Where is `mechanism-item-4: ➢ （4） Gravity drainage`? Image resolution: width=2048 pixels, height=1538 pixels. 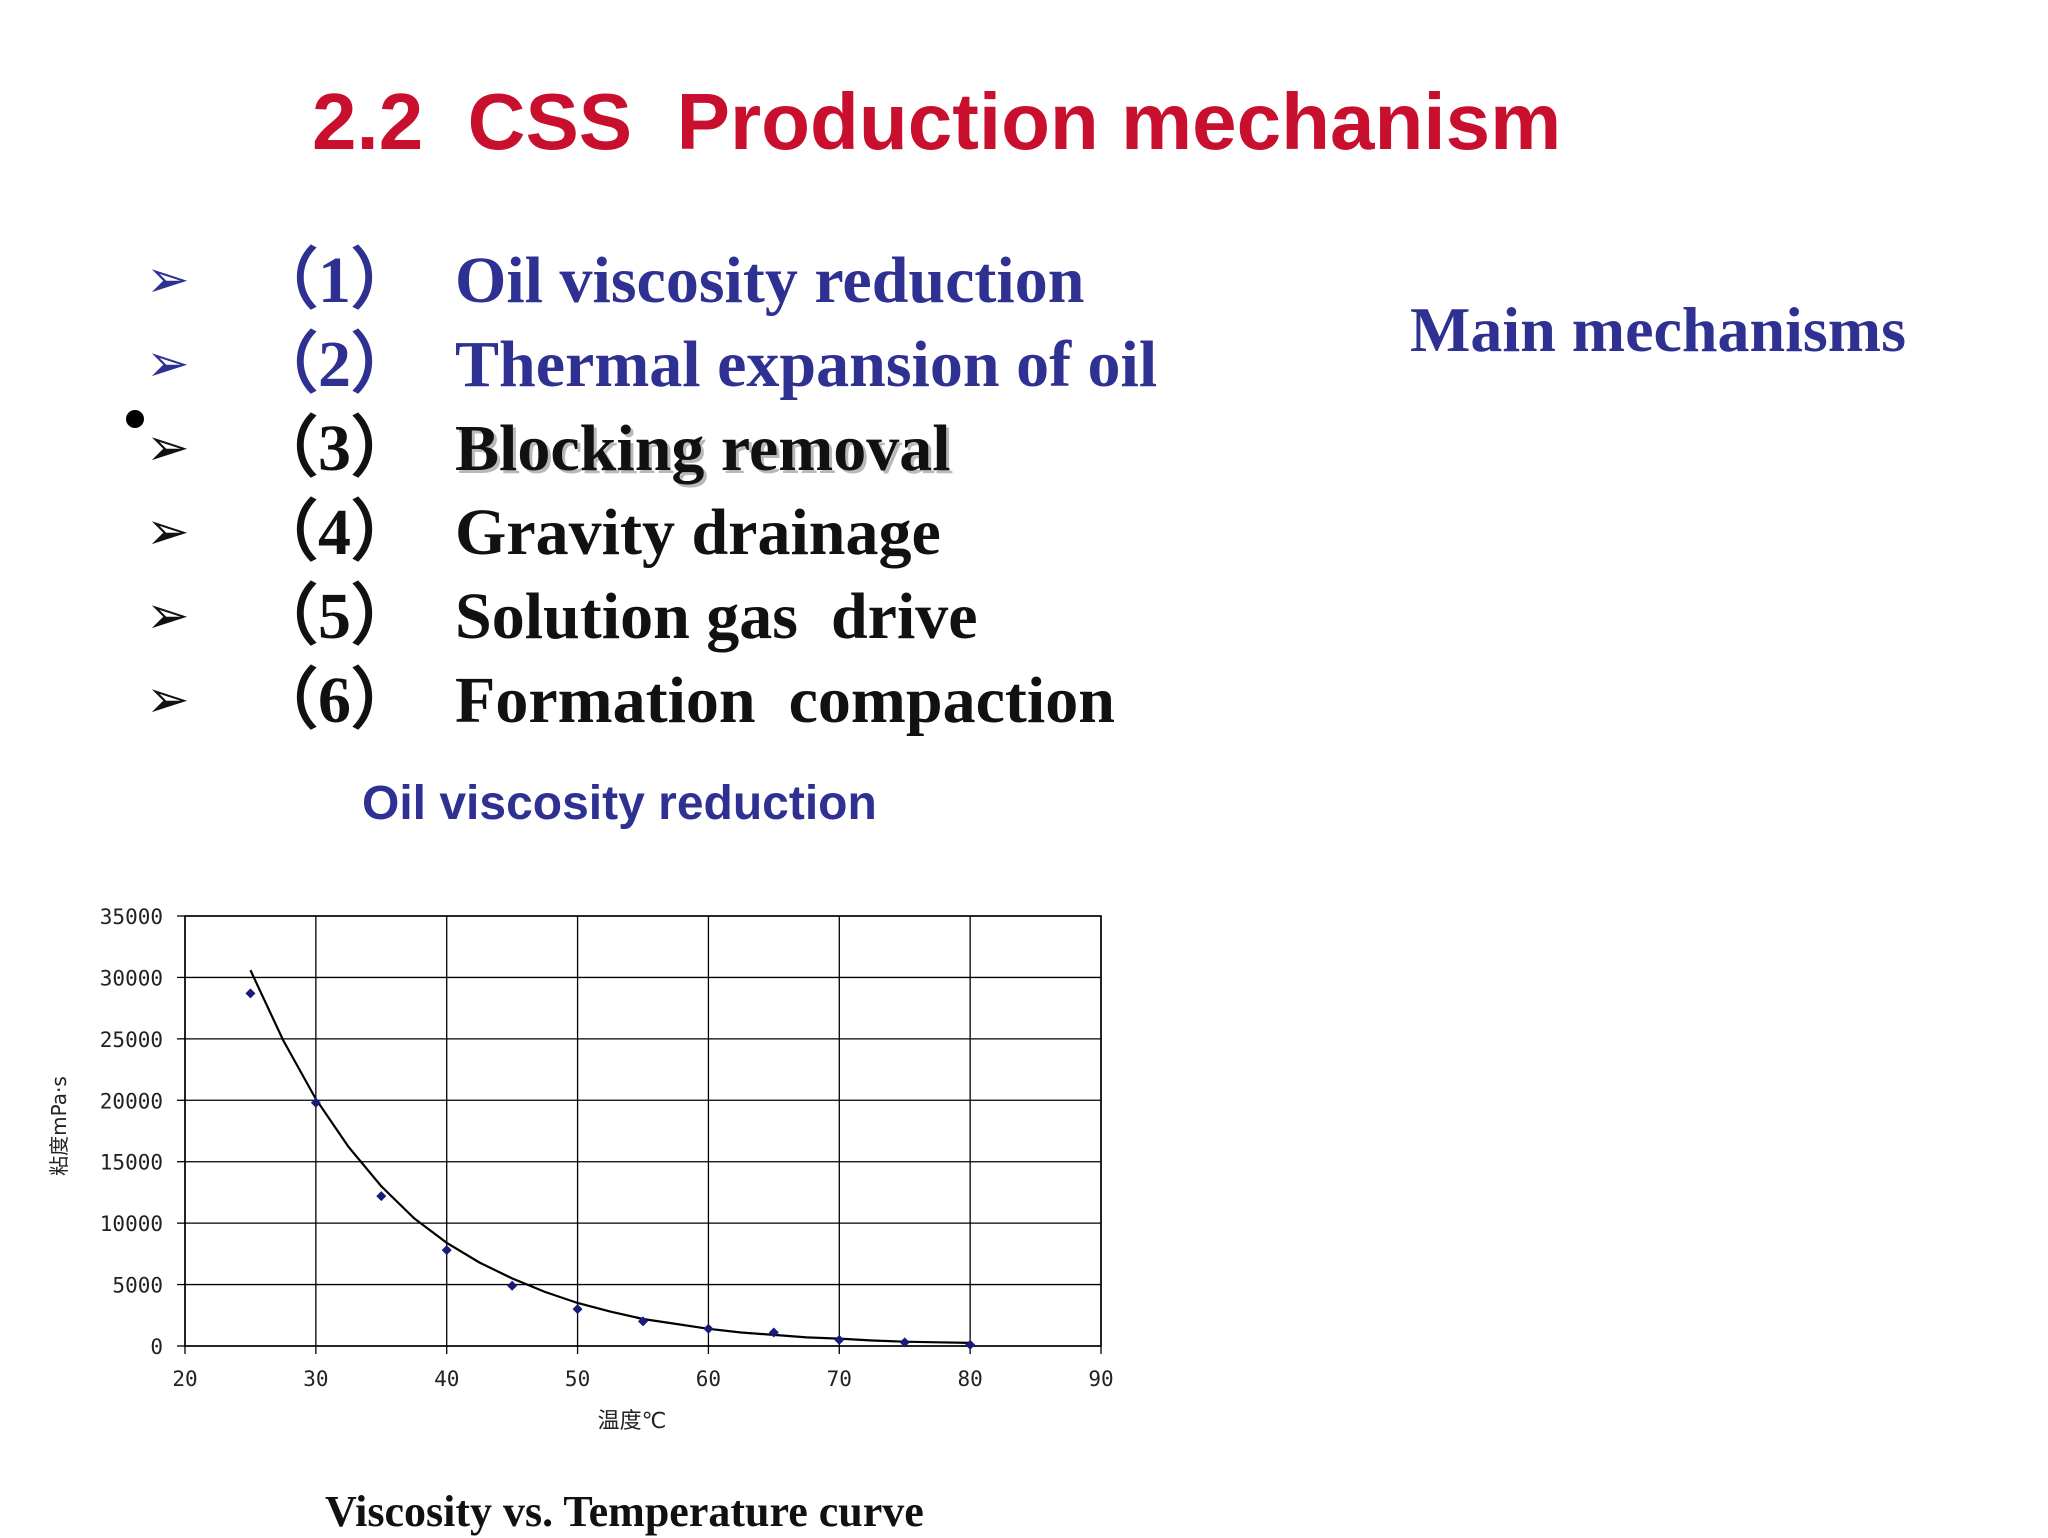
mechanism-item-4: ➢ （4） Gravity drainage is located at coordinates (650, 536).